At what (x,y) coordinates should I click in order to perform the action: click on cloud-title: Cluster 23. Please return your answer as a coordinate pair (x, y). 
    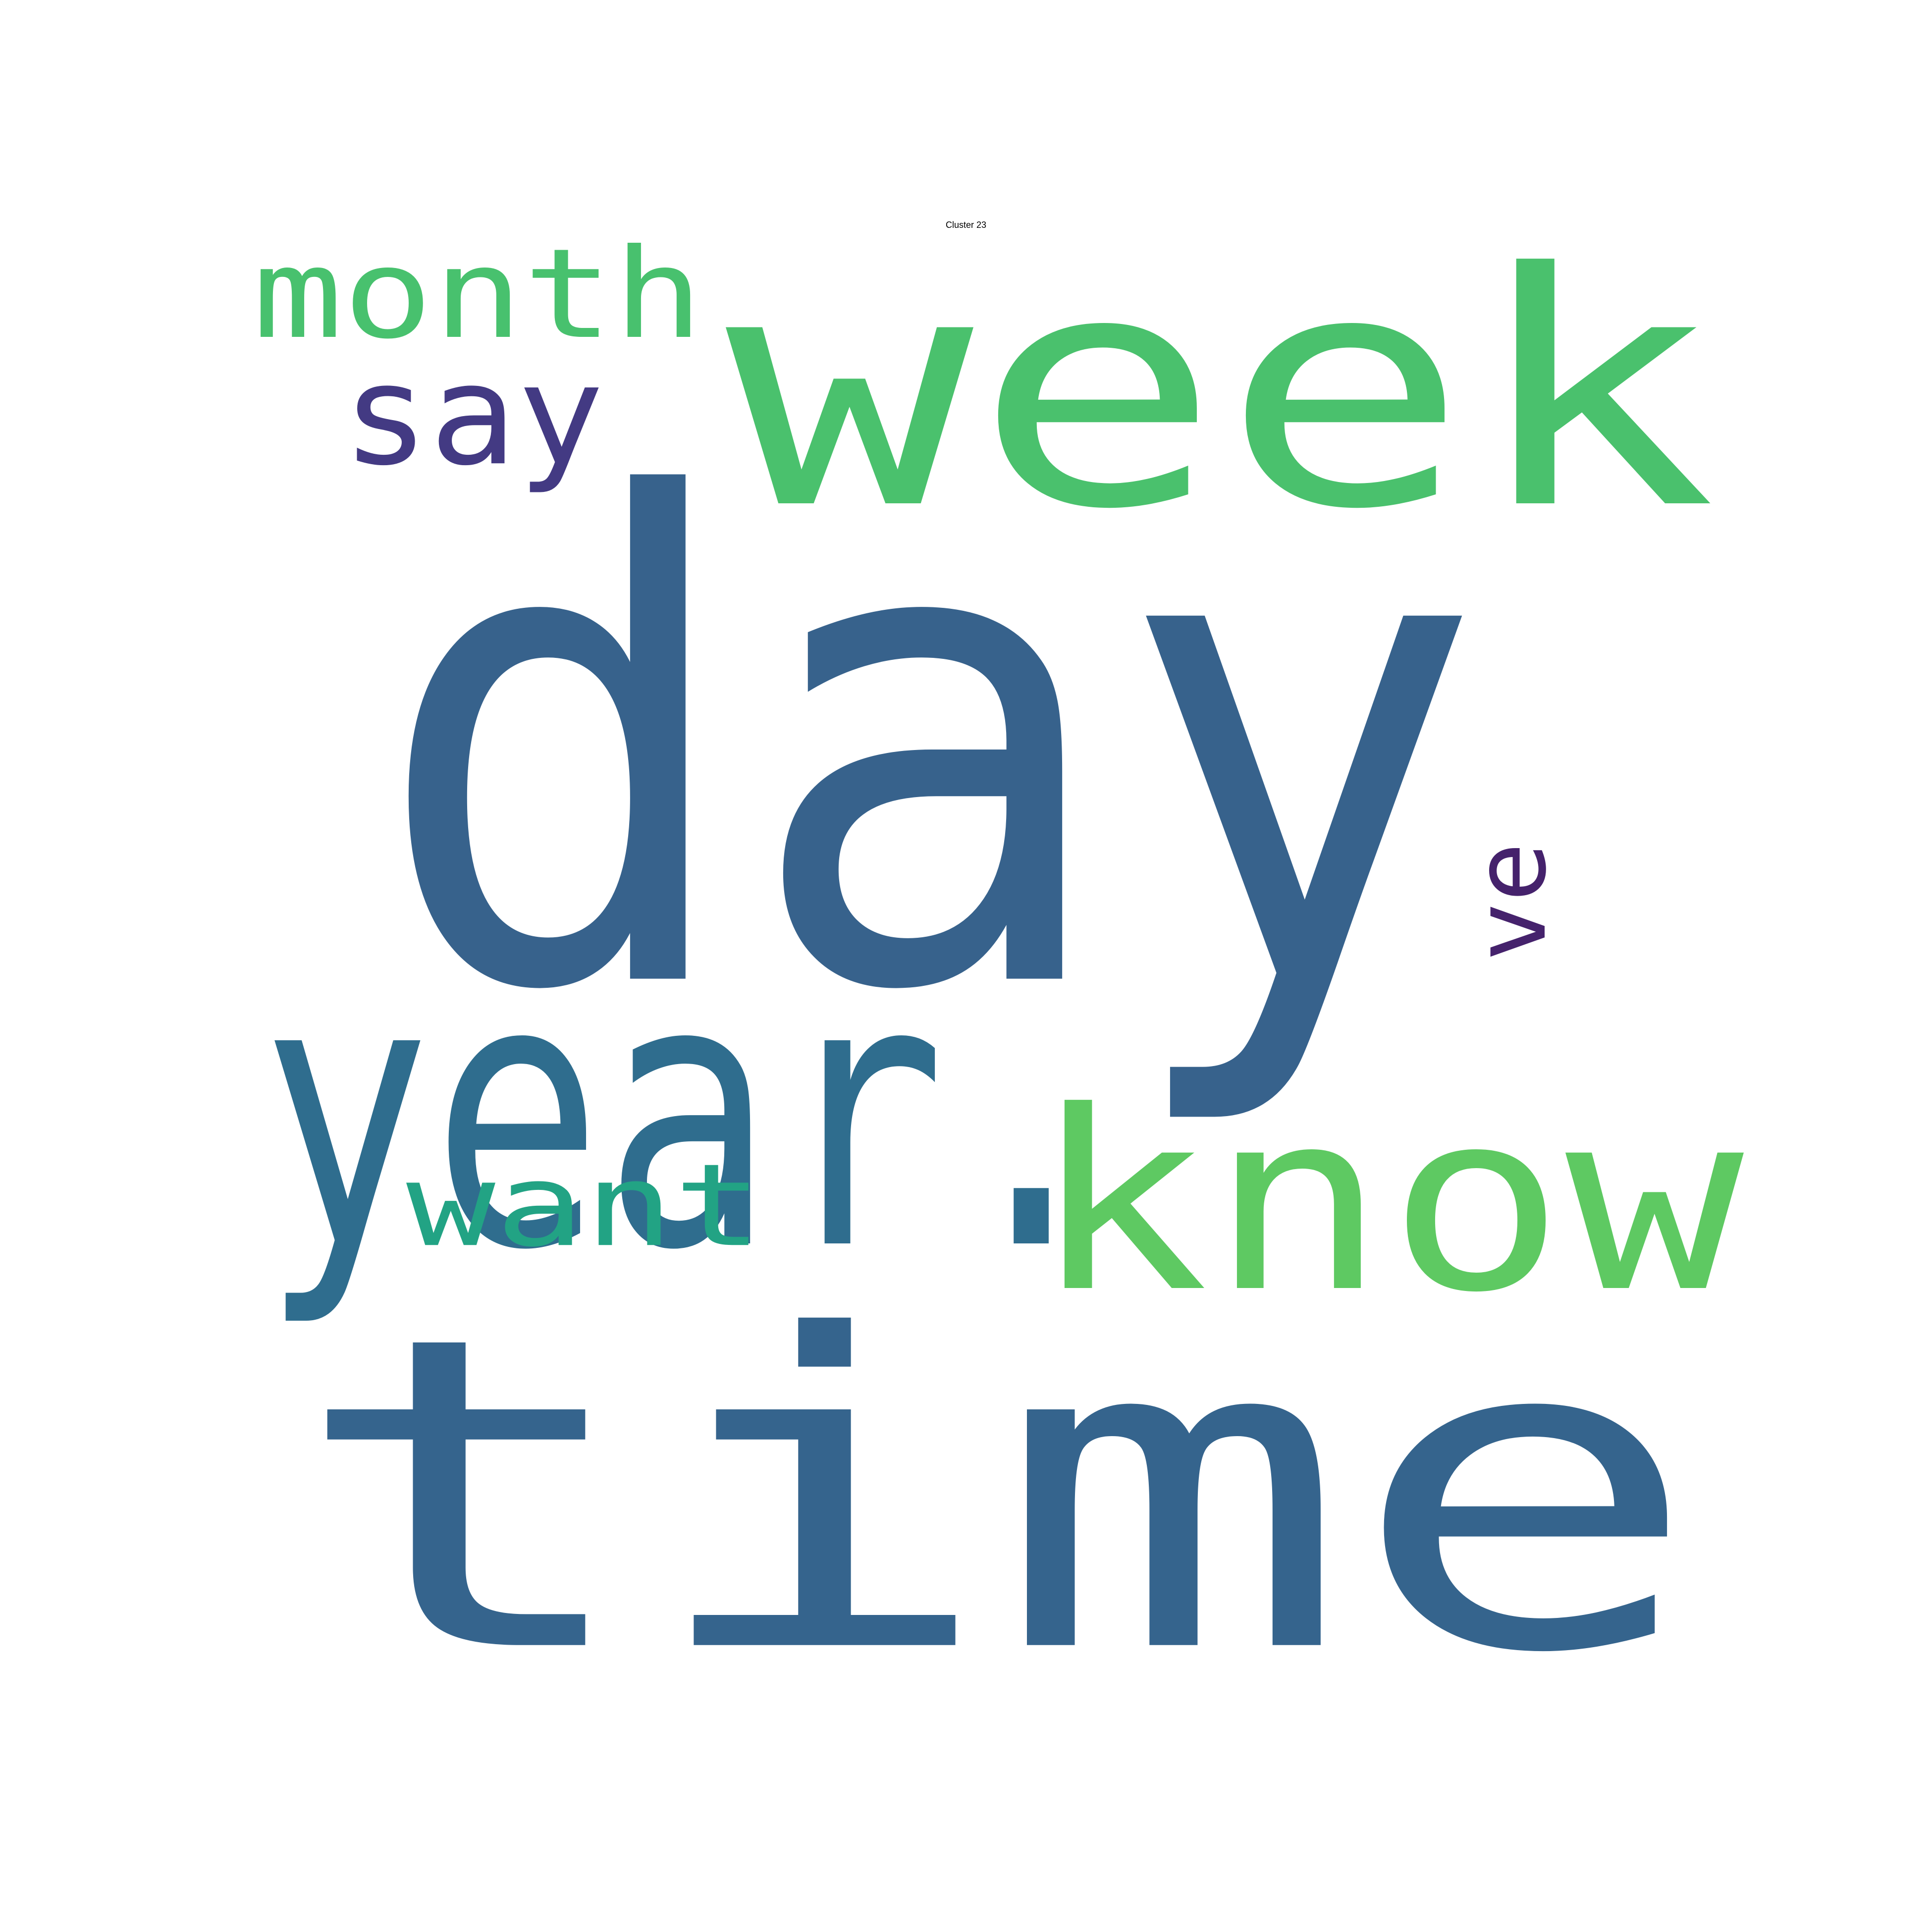
    Looking at the image, I should click on (966, 225).